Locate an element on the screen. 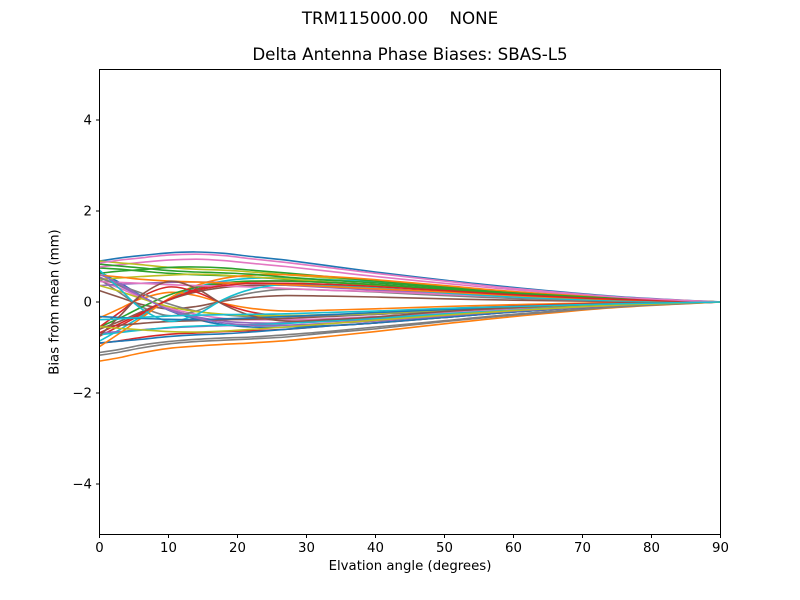  figure-suptitle: TRM115000.00 NONE is located at coordinates (400, 18).